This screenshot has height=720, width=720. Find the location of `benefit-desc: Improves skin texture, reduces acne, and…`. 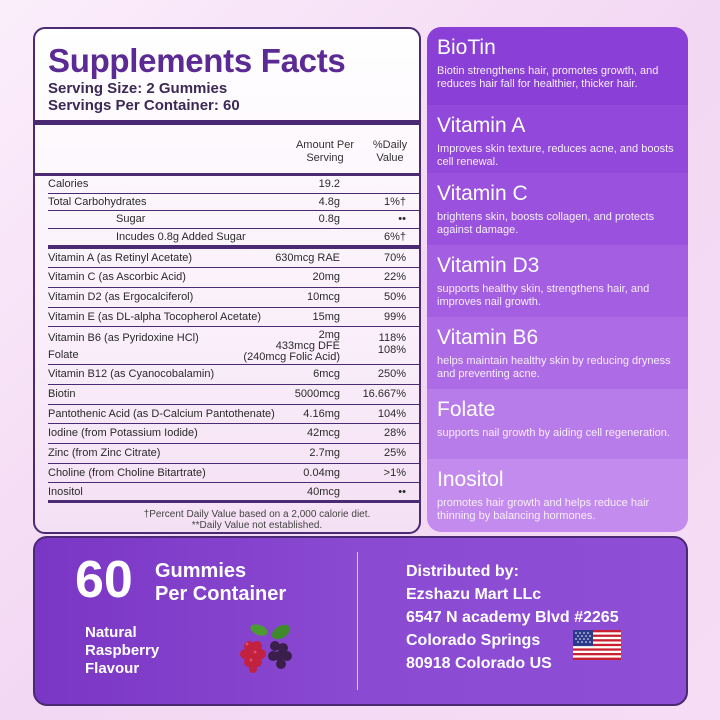

benefit-desc: Improves skin texture, reduces acne, and… is located at coordinates (555, 155).